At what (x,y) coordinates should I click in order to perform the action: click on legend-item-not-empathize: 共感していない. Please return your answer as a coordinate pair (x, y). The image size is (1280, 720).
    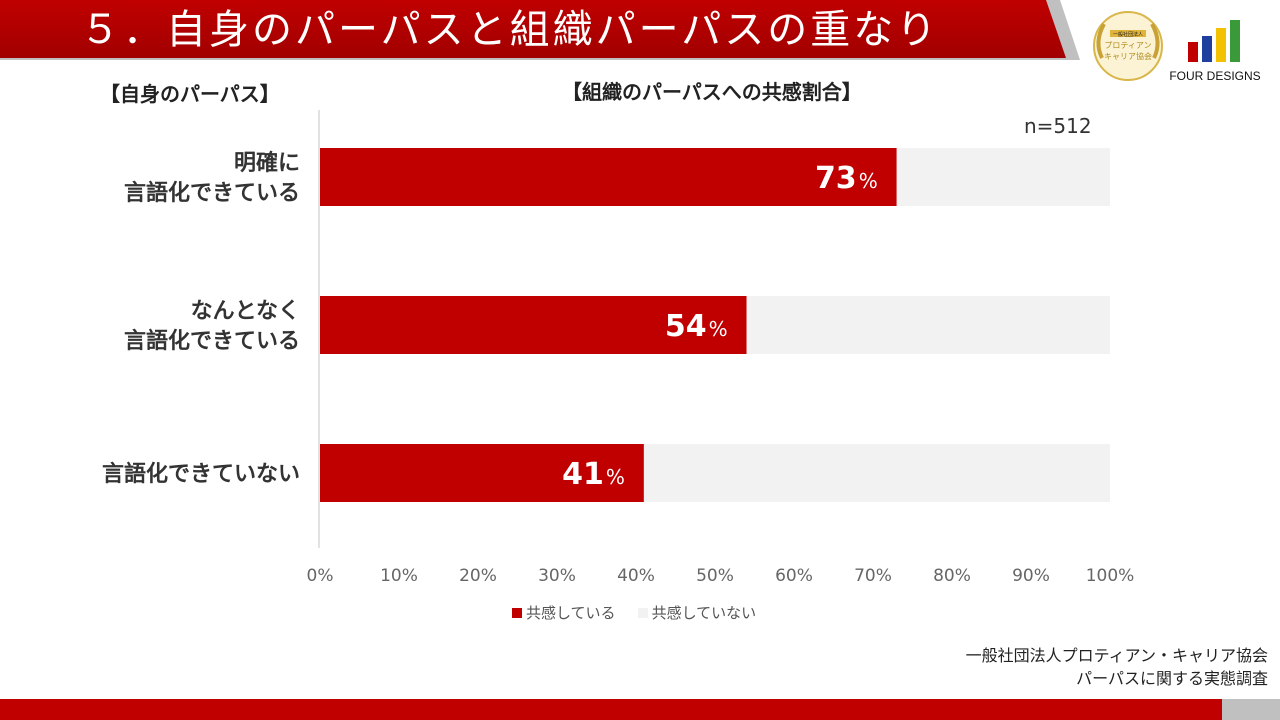
    Looking at the image, I should click on (697, 612).